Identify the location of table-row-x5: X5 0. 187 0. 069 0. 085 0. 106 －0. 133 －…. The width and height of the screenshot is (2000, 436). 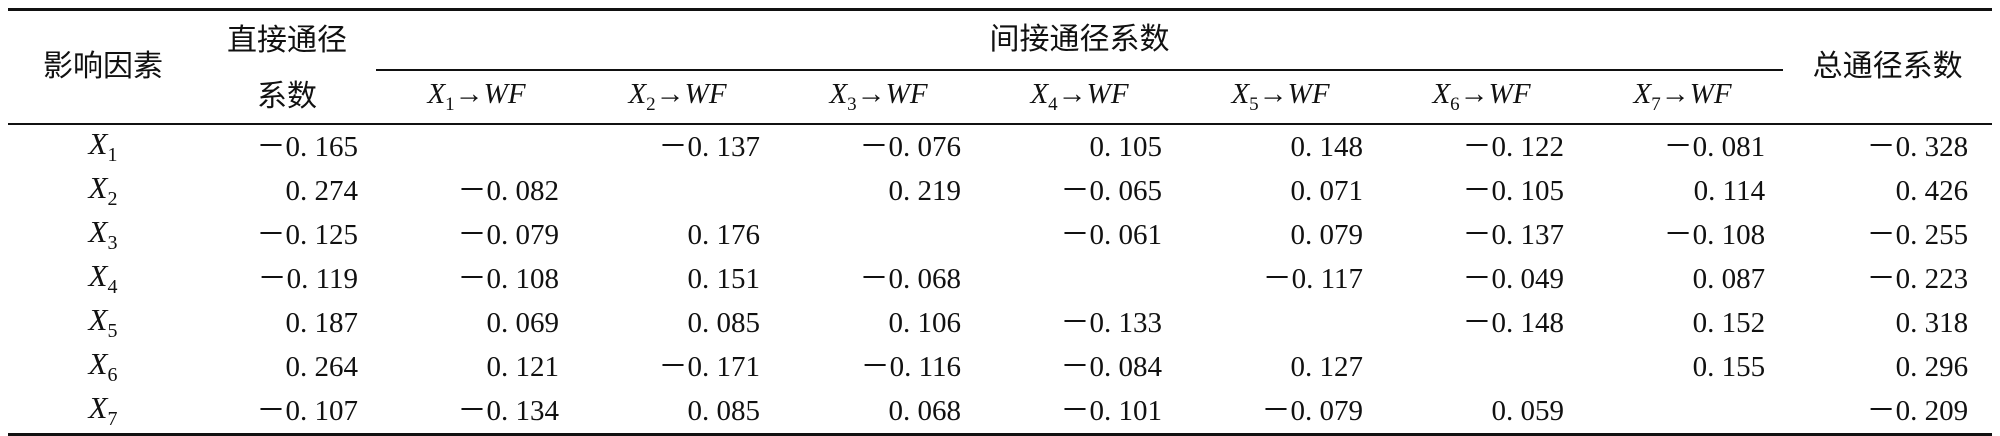
(1000, 323).